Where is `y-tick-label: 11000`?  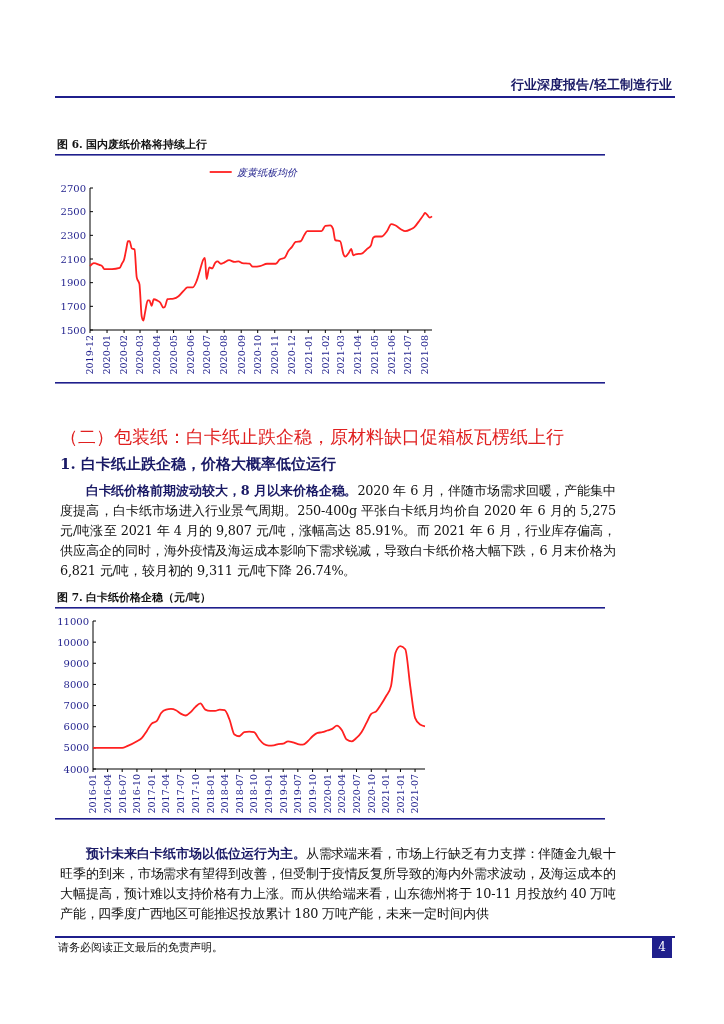 y-tick-label: 11000 is located at coordinates (73, 621).